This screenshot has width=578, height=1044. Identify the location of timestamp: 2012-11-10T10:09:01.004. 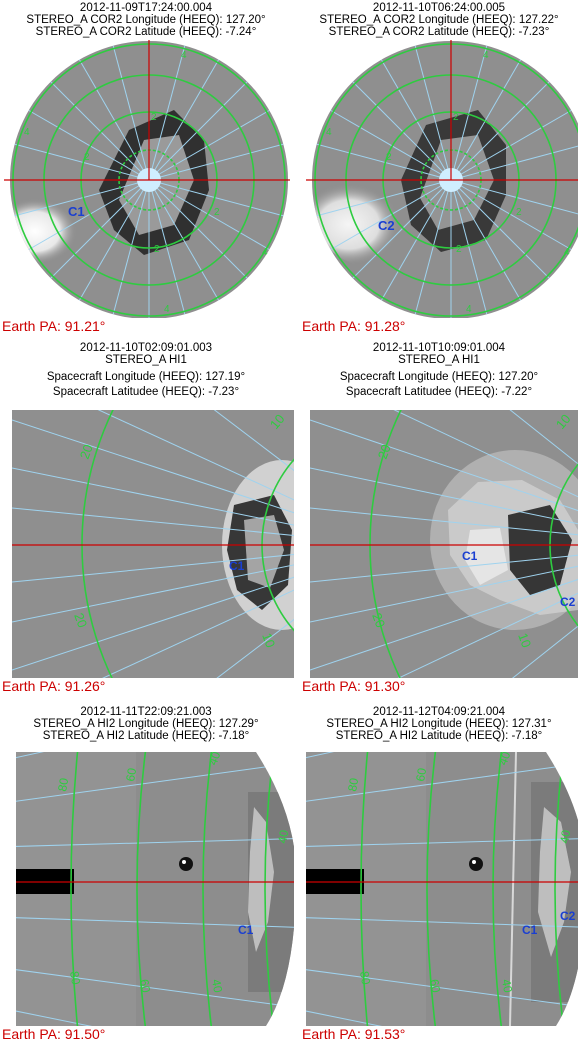
(439, 348).